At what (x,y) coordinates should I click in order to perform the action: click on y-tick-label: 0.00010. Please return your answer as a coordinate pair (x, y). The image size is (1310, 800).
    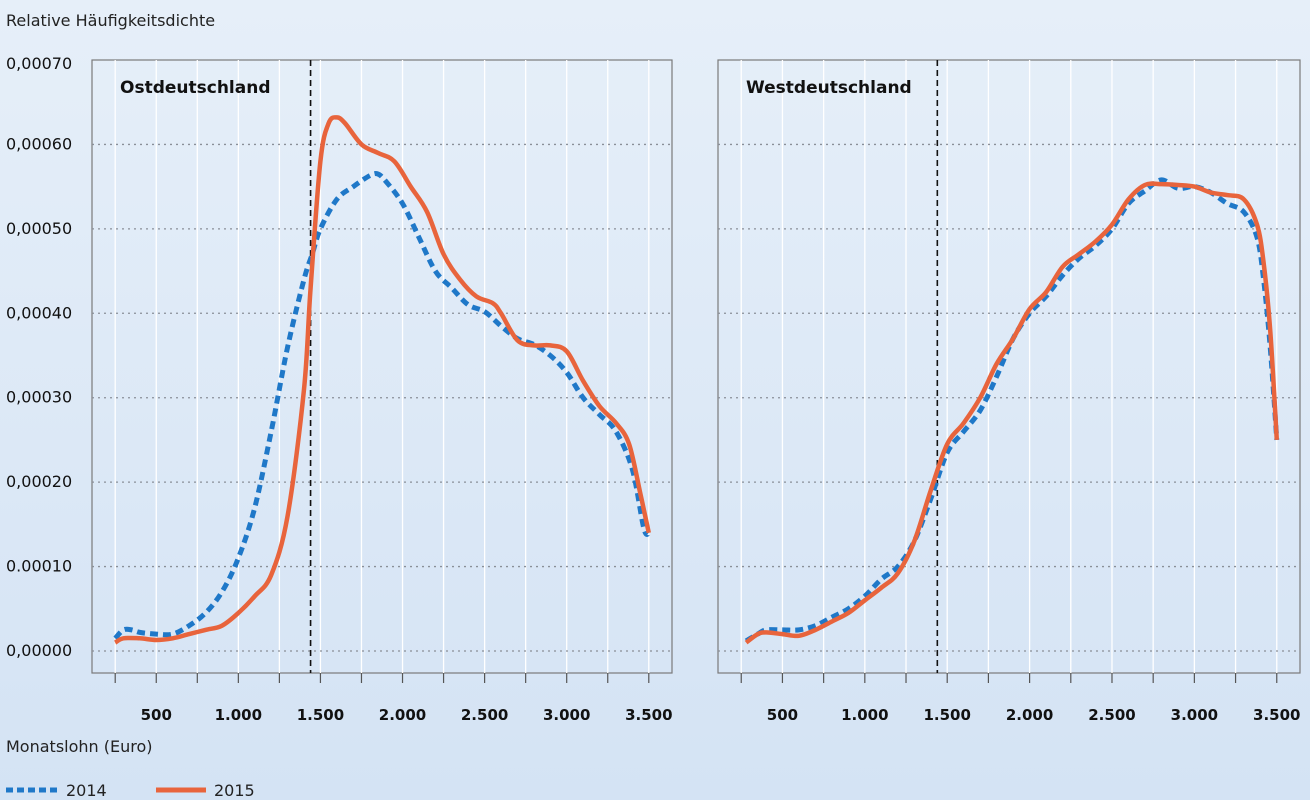
    Looking at the image, I should click on (39, 566).